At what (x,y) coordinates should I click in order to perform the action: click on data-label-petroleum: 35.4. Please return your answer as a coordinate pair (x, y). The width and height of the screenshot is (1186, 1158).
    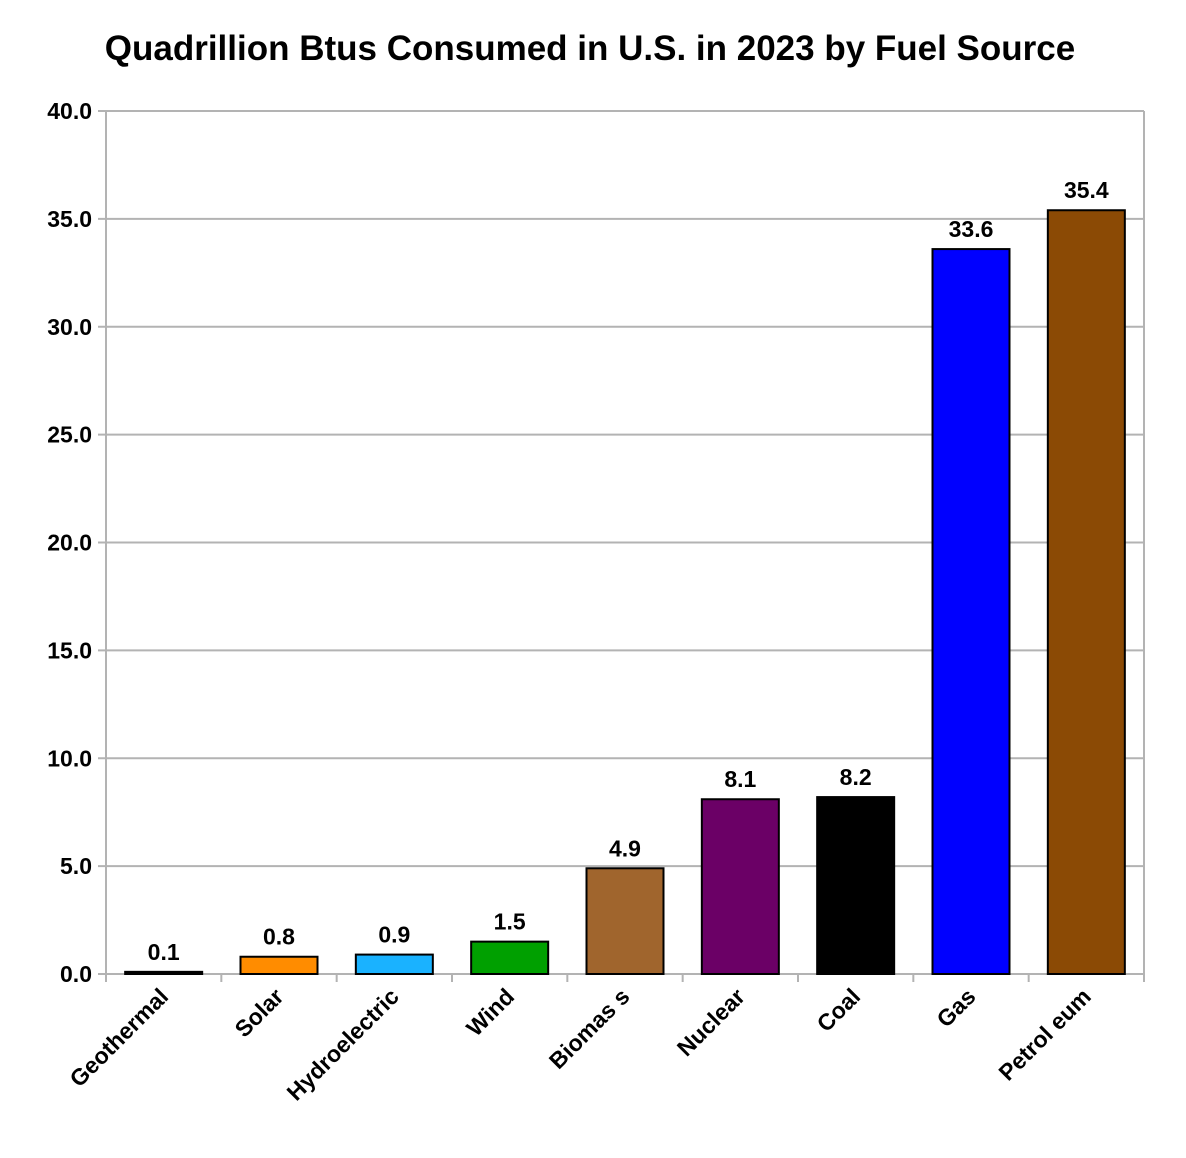
    Looking at the image, I should click on (1086, 190).